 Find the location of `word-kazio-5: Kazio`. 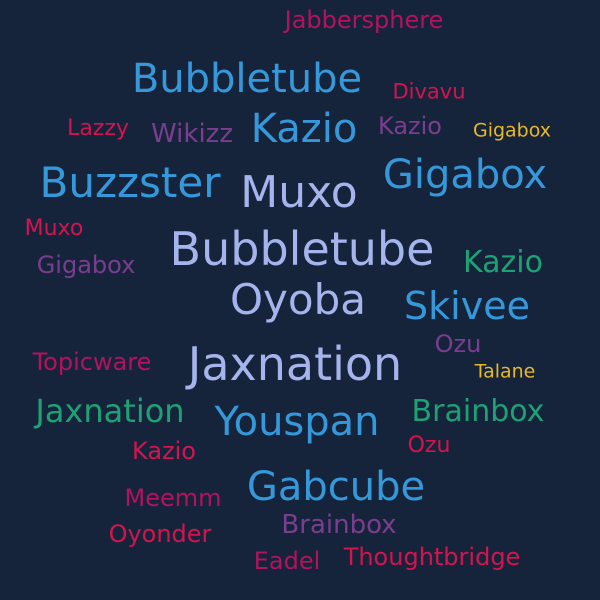

word-kazio-5: Kazio is located at coordinates (304, 129).